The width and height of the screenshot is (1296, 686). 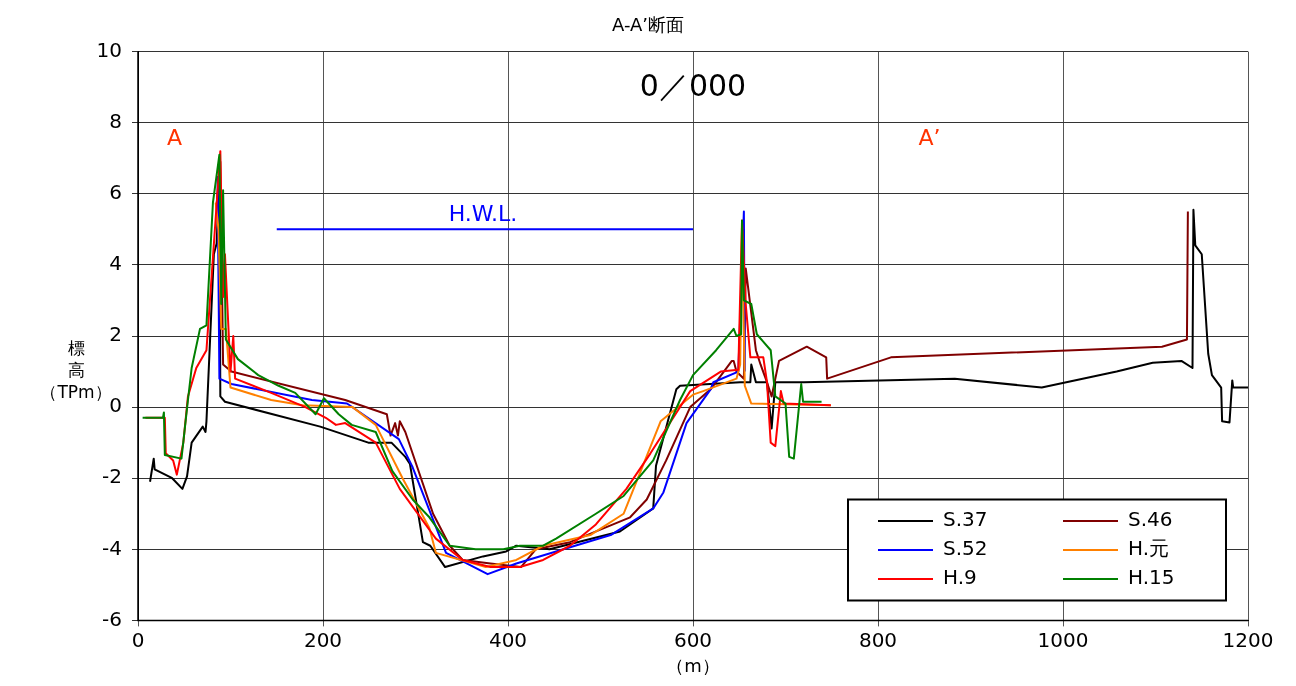 I want to click on y-tick-label: 6, so click(x=115, y=192).